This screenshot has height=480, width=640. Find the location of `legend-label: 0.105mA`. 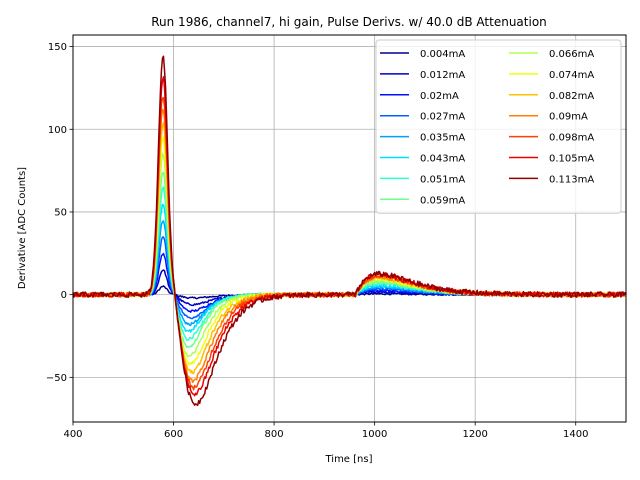

legend-label: 0.105mA is located at coordinates (571, 159).